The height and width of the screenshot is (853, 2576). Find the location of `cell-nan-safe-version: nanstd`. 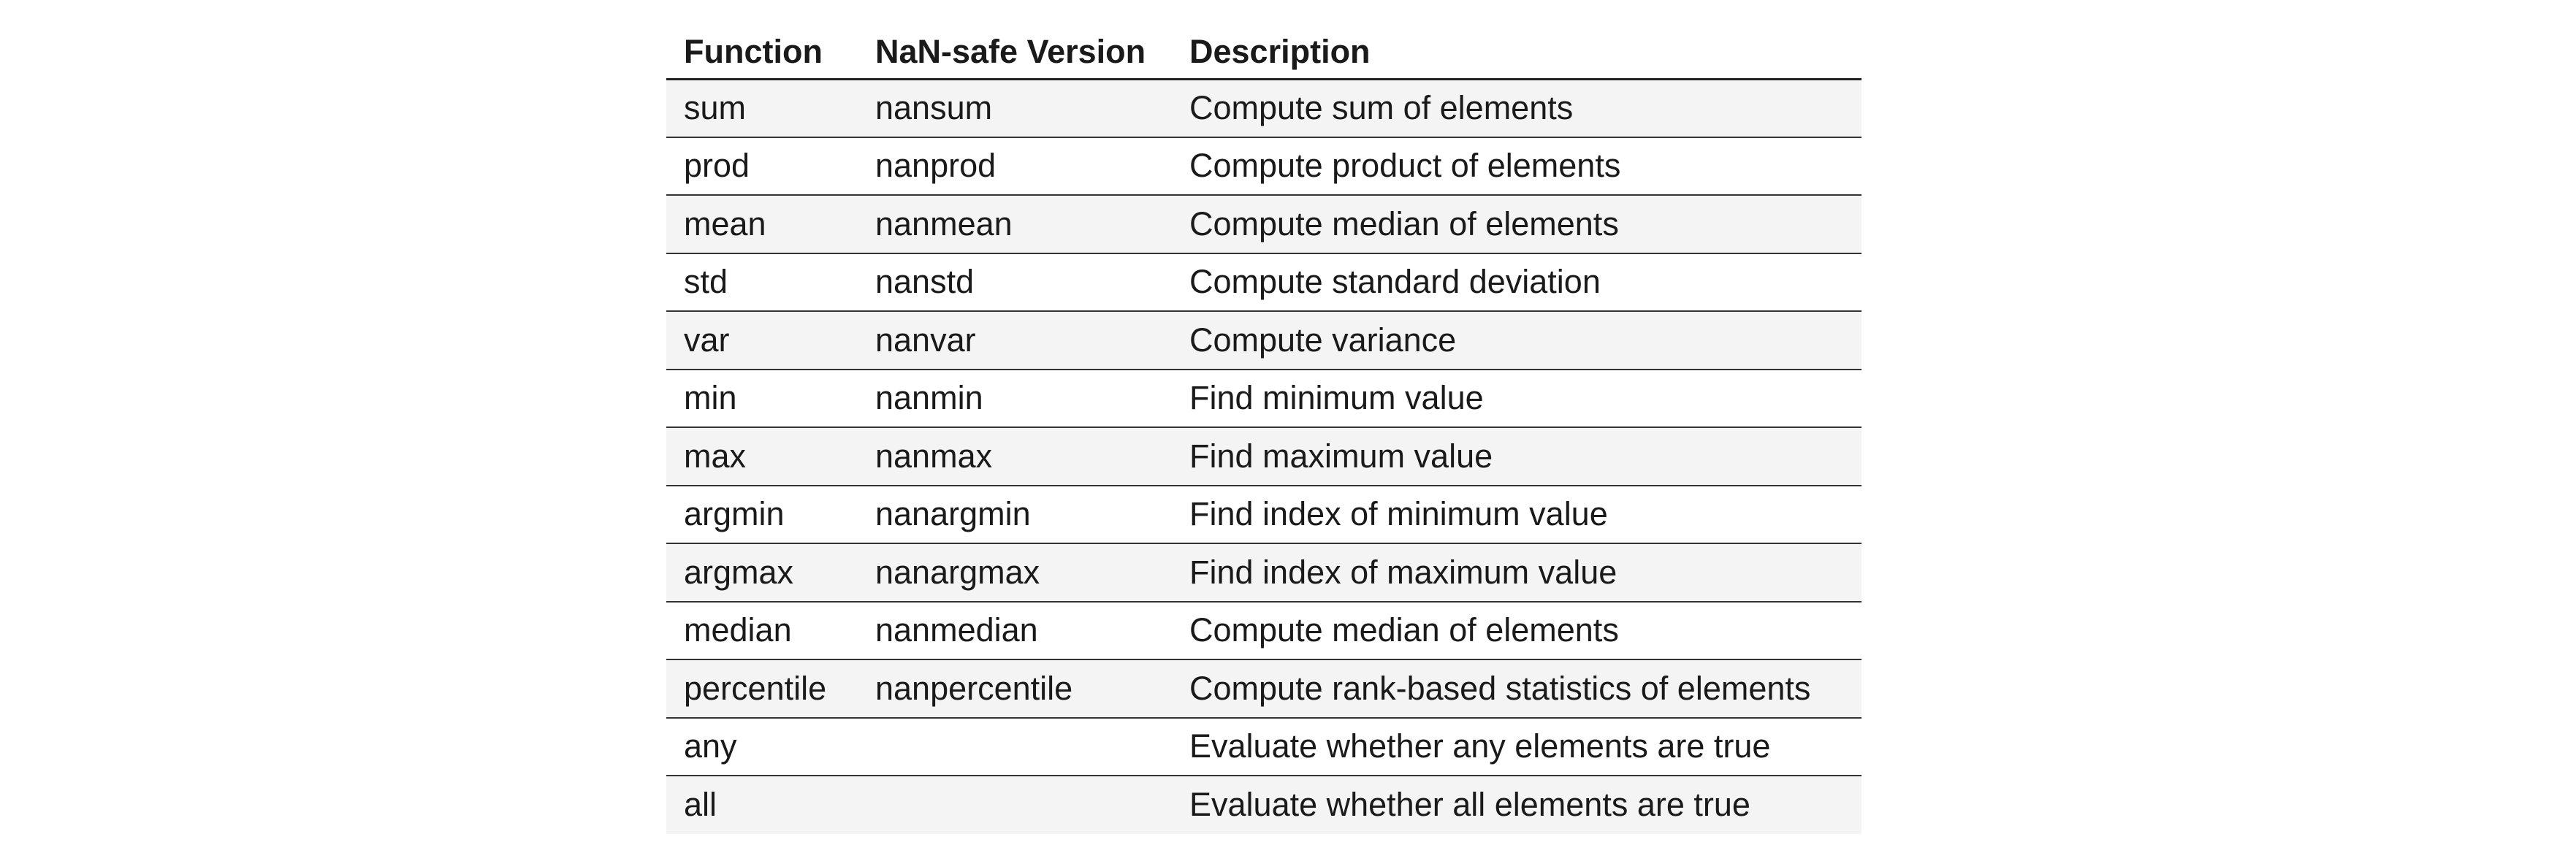

cell-nan-safe-version: nanstd is located at coordinates (1015, 282).